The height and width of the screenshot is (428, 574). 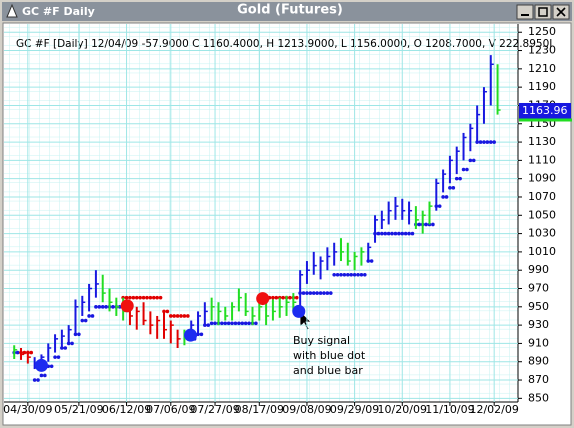 I want to click on maximize-button, so click(x=543, y=12).